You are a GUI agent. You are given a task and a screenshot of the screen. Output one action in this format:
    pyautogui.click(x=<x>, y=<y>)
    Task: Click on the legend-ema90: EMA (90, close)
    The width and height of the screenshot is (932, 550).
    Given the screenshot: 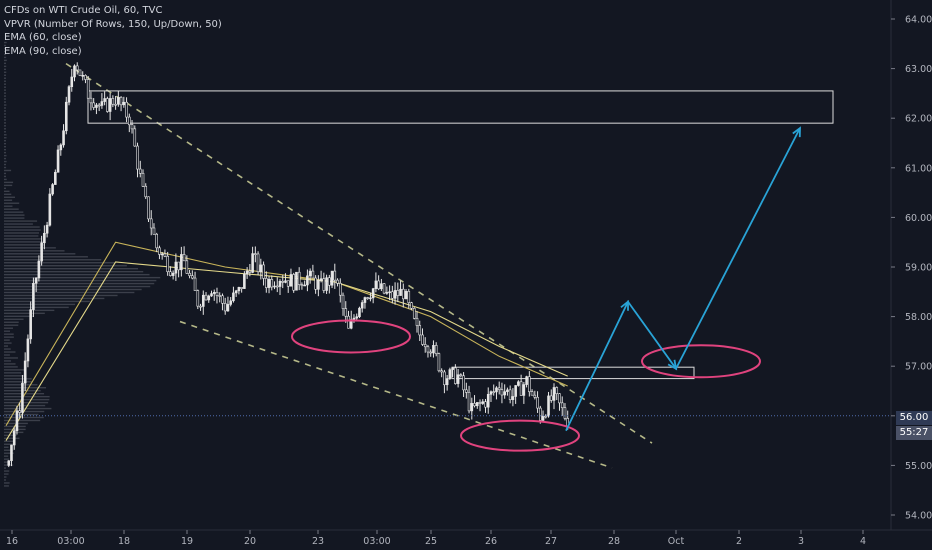 What is the action you would take?
    pyautogui.click(x=43, y=51)
    